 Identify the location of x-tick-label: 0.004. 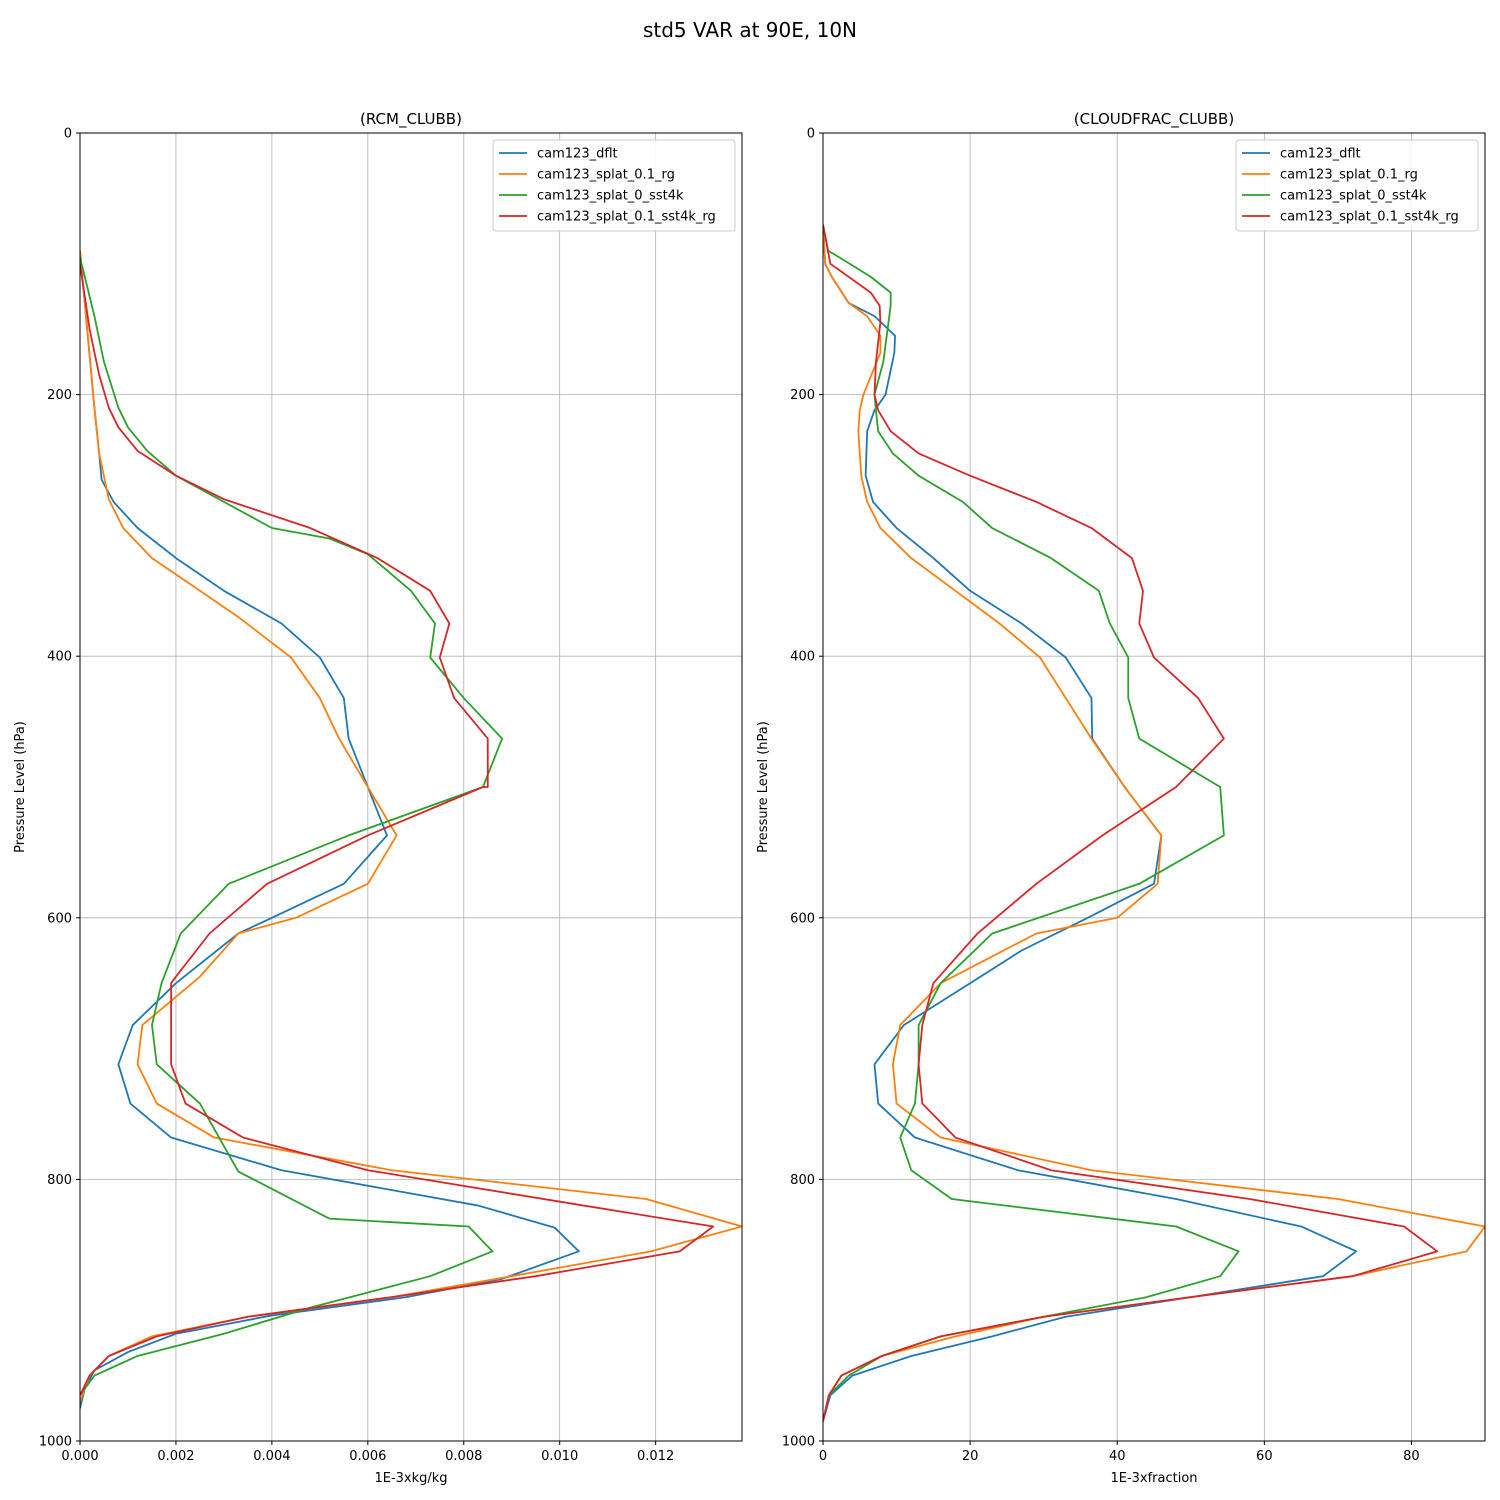
(271, 1456).